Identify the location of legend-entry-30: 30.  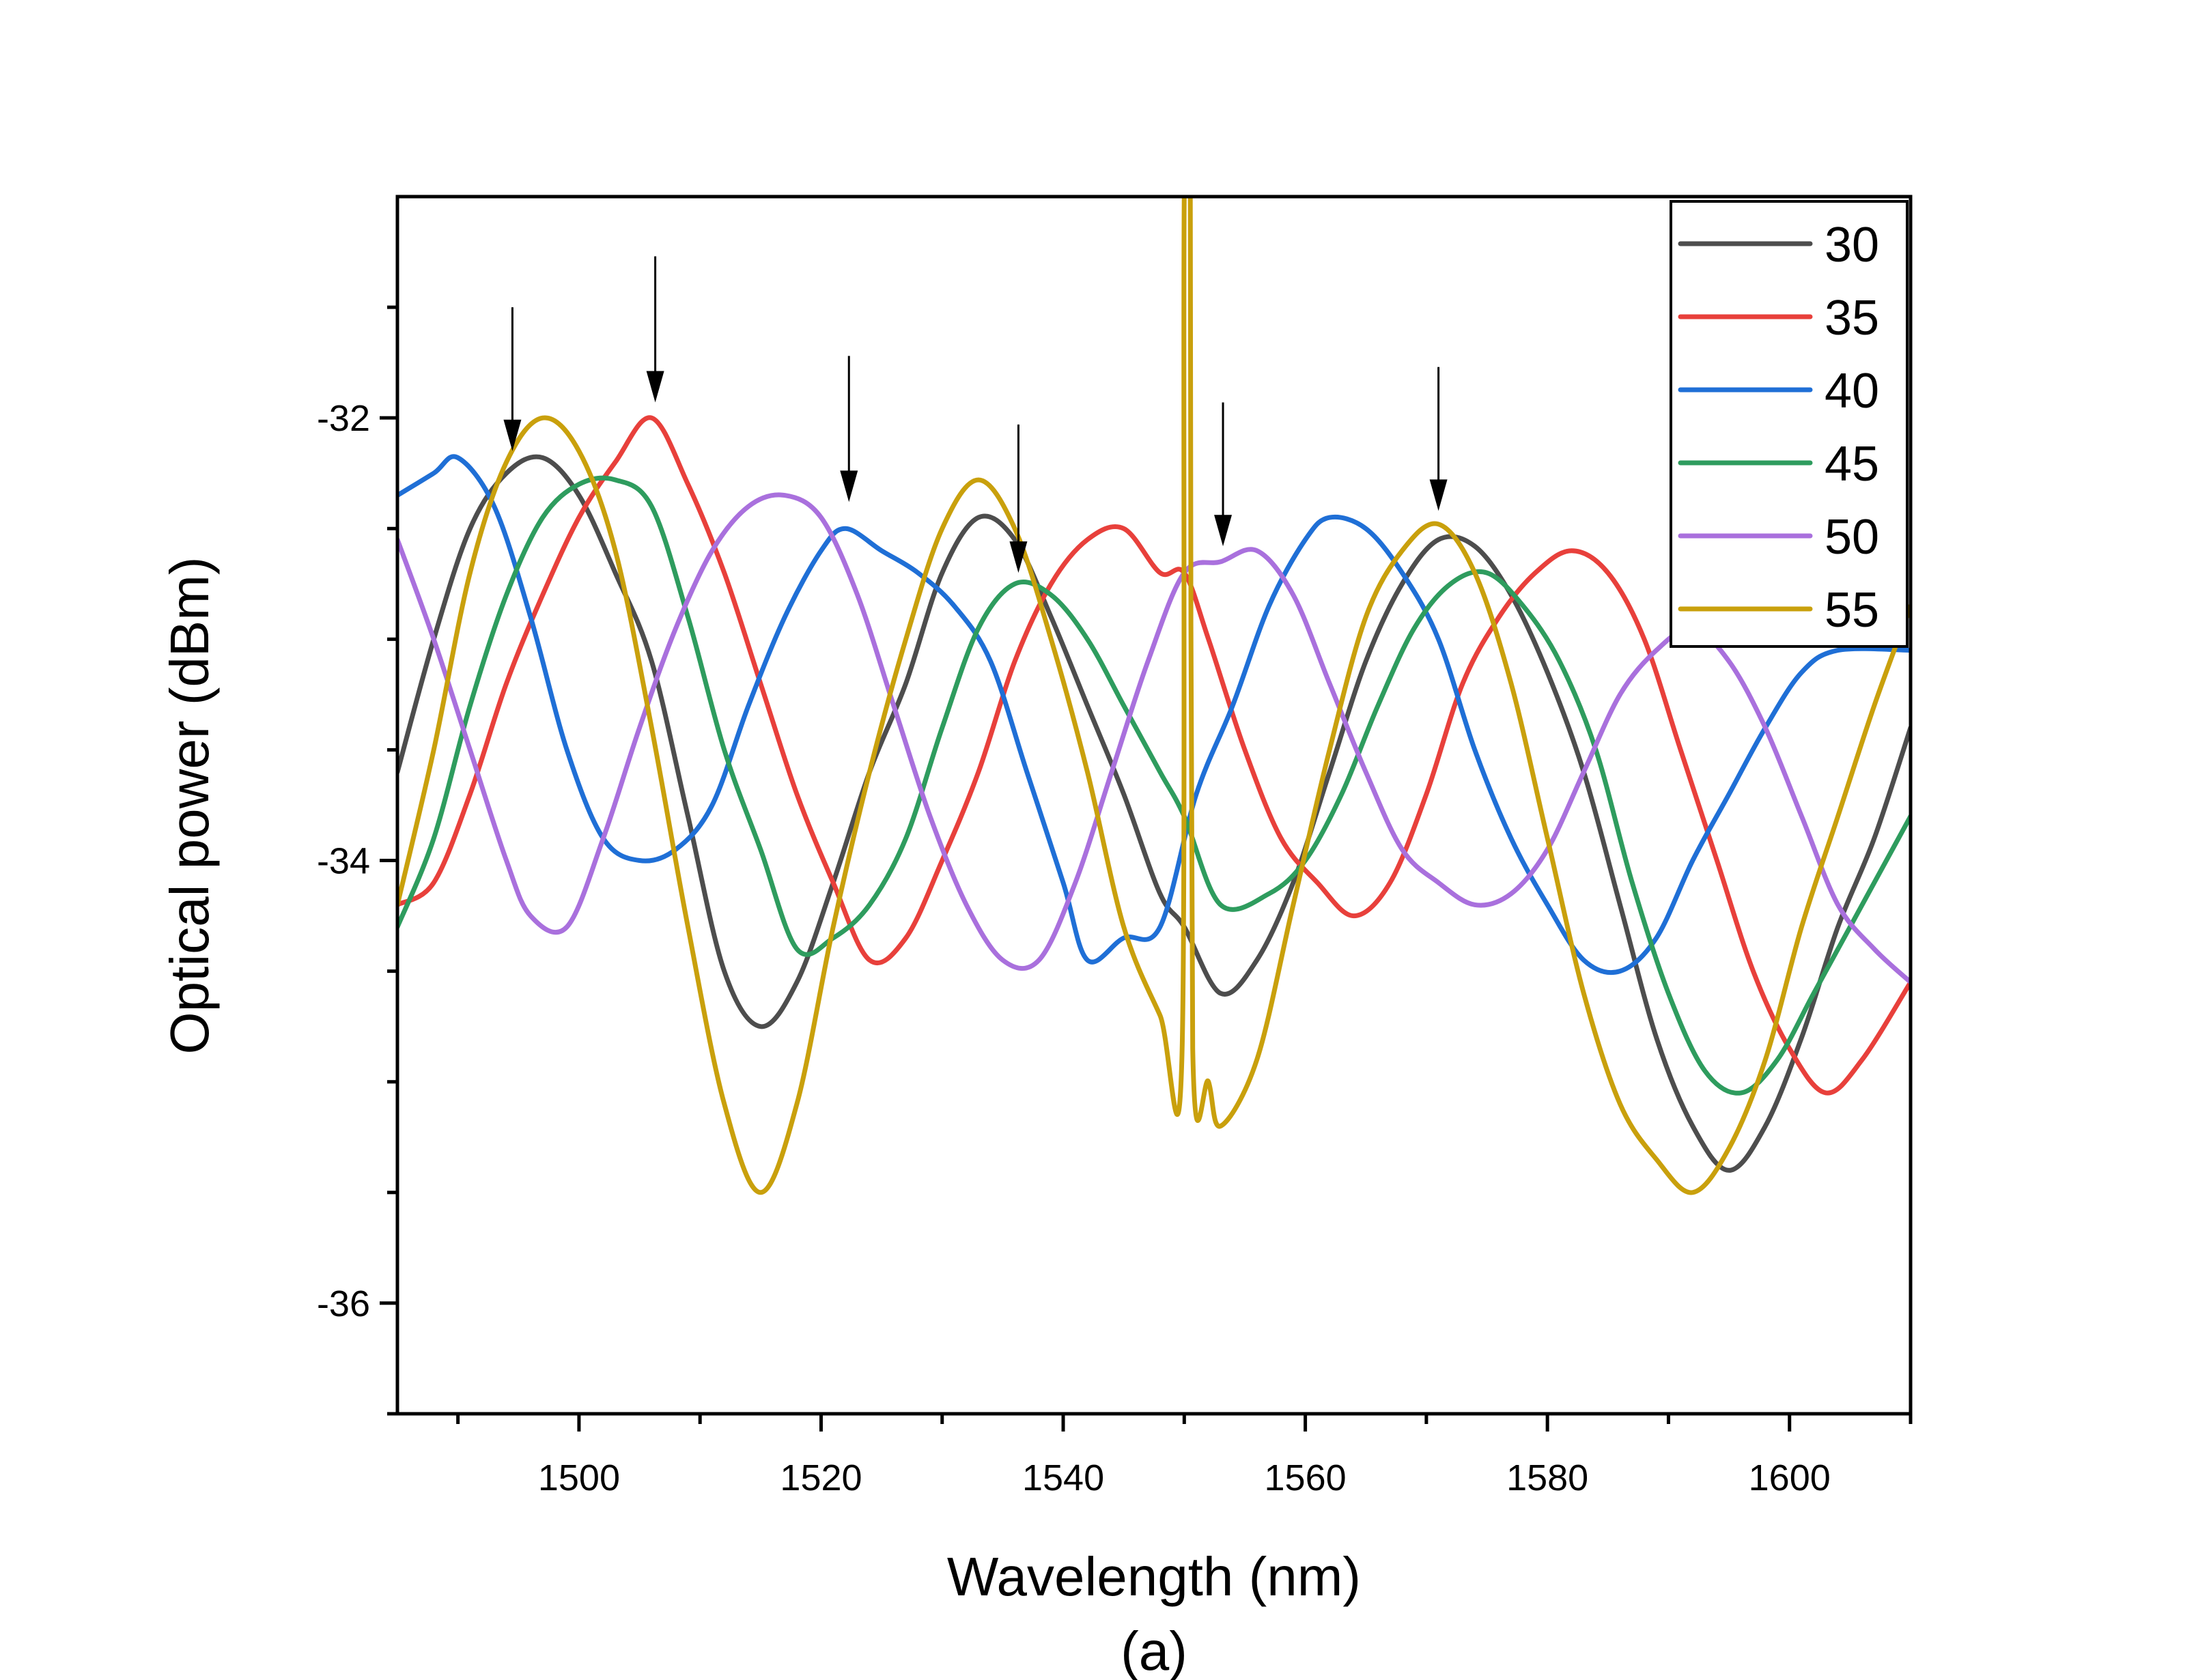
(1778, 245).